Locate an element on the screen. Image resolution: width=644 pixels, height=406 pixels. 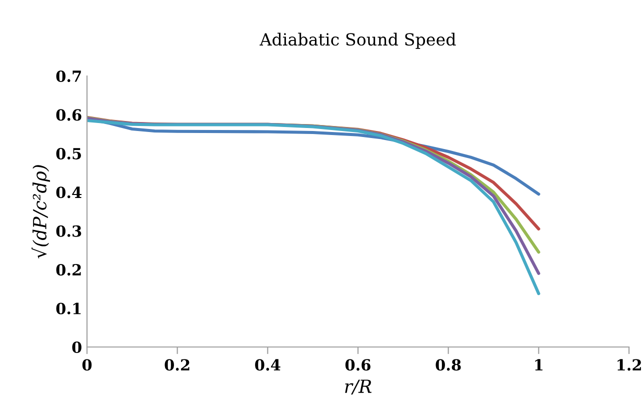
x-tick-label: 0.6 is located at coordinates (357, 365).